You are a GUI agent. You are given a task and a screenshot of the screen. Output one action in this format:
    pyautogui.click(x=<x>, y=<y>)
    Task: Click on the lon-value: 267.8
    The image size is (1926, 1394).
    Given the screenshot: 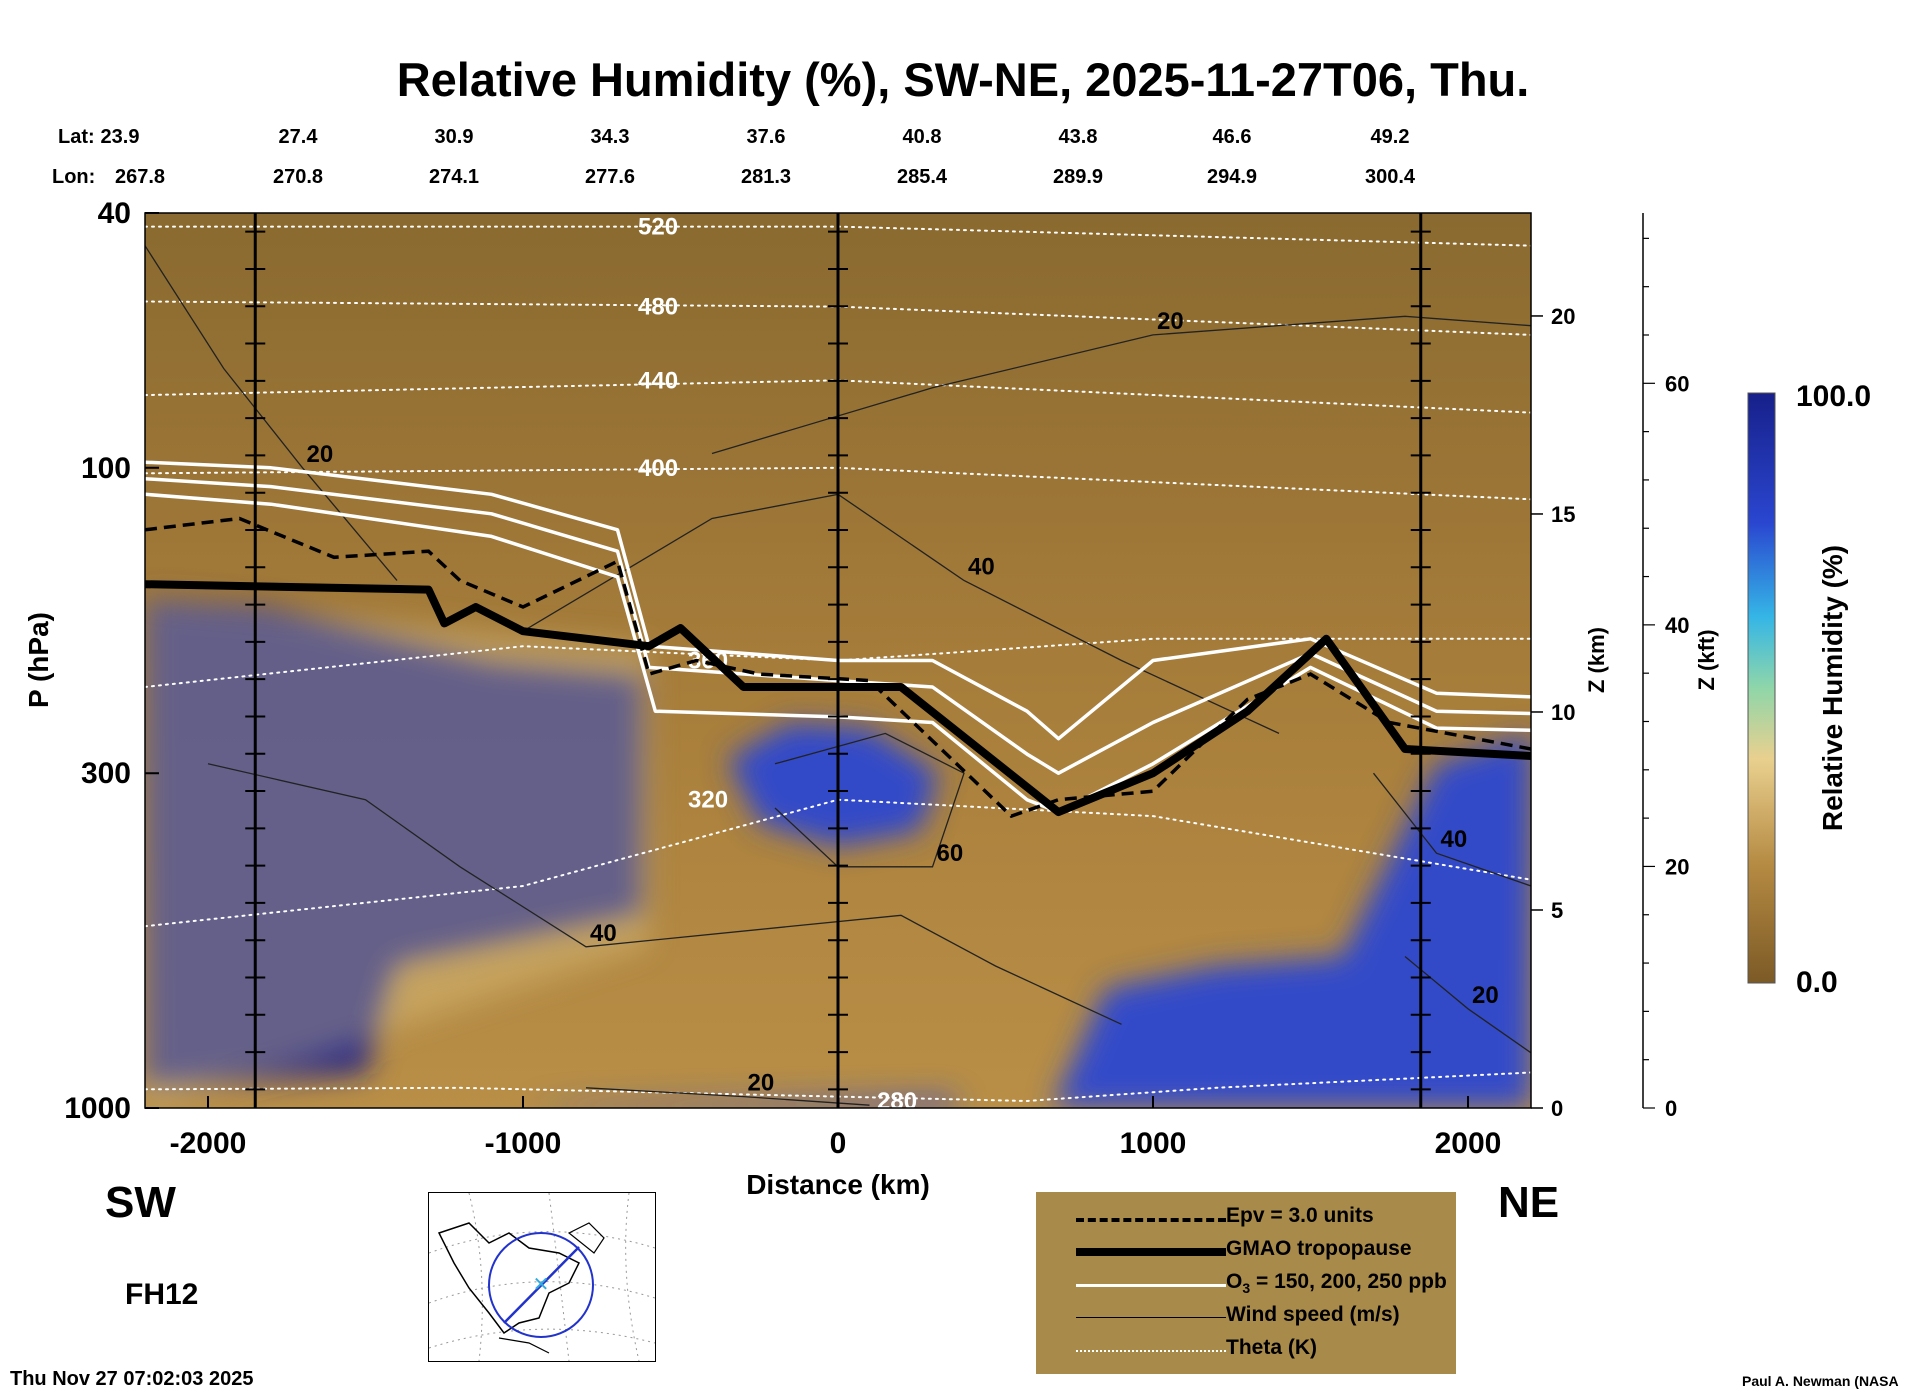 What is the action you would take?
    pyautogui.click(x=140, y=177)
    